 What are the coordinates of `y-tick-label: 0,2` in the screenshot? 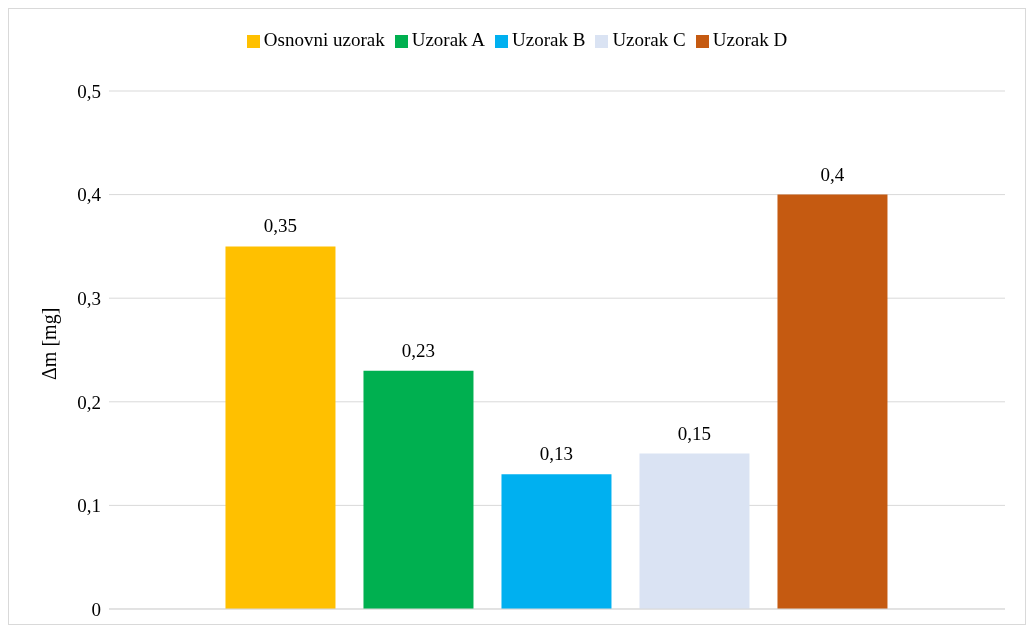 It's located at (89, 402).